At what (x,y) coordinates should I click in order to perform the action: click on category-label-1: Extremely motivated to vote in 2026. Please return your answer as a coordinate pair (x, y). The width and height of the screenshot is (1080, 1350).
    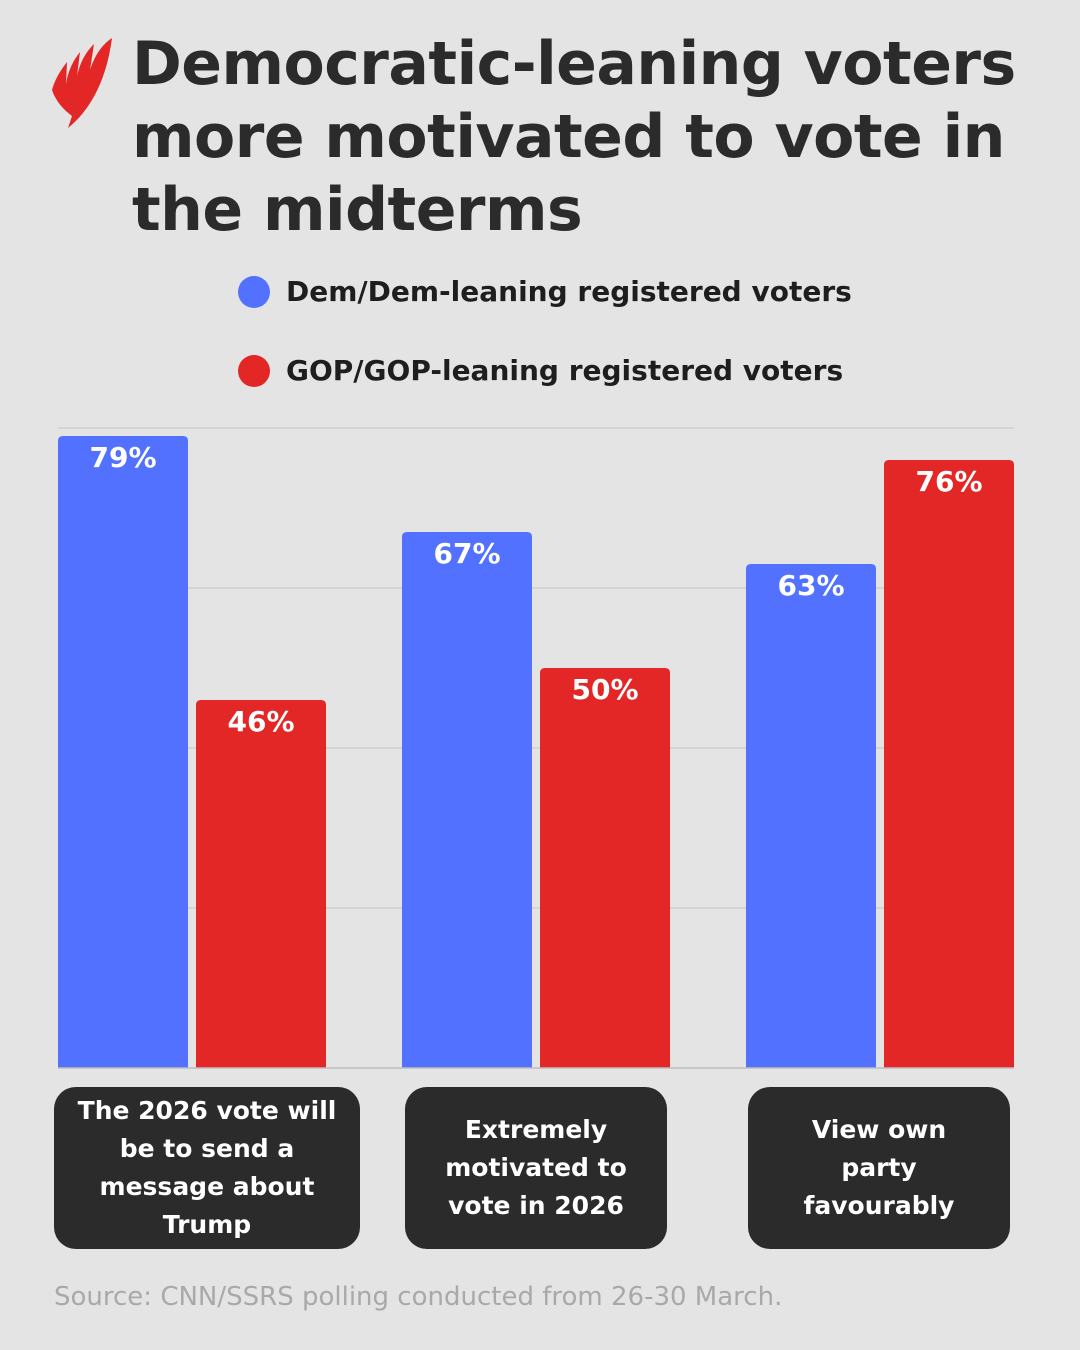
    Looking at the image, I should click on (536, 1168).